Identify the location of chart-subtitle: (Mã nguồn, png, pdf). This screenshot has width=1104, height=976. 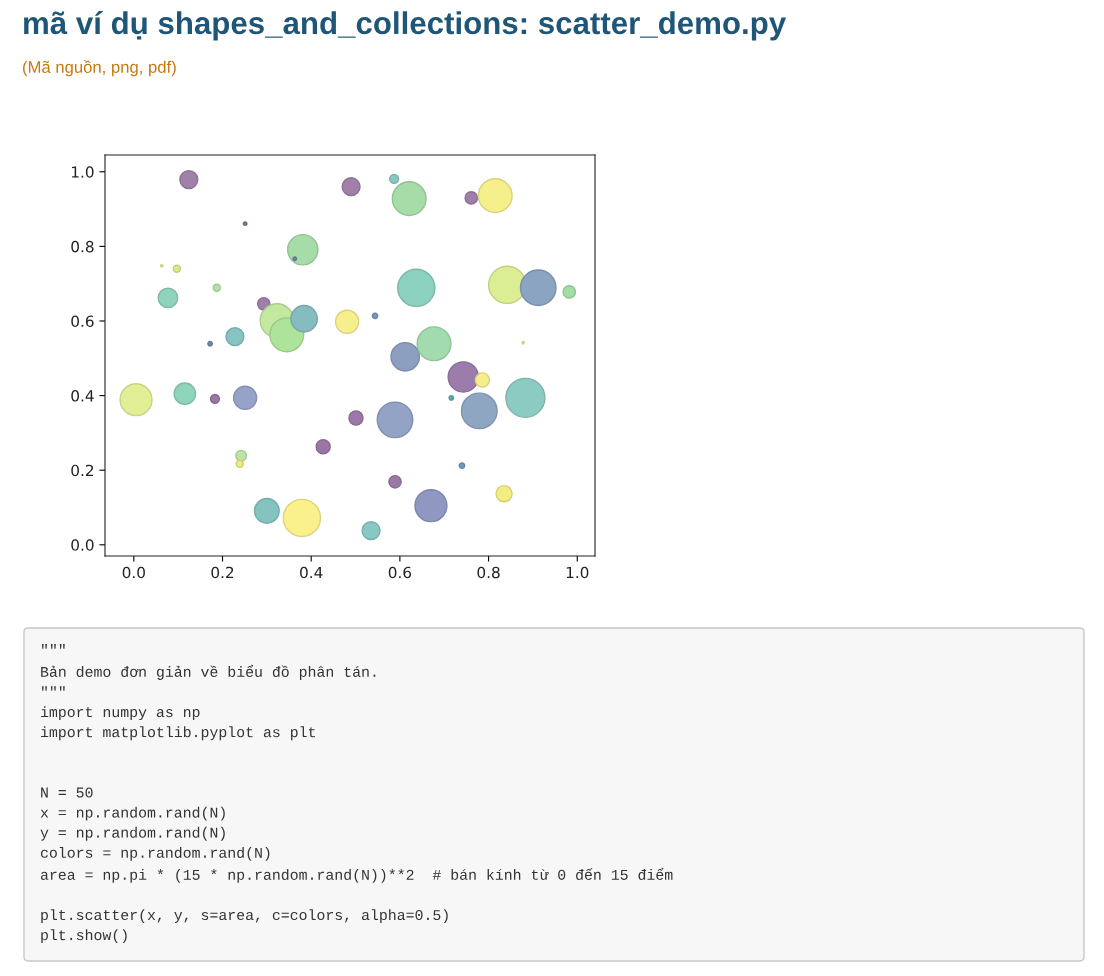
(99, 68).